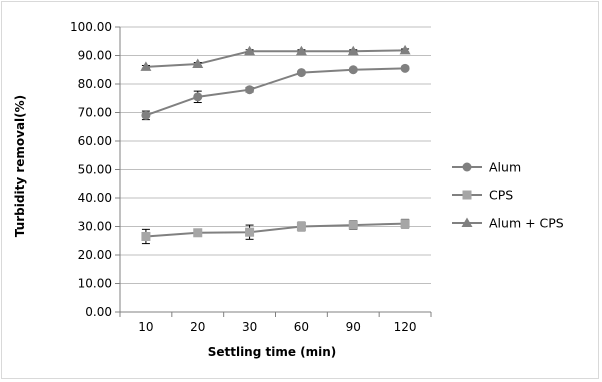  I want to click on x-axis-title: Settling time (min), so click(272, 352).